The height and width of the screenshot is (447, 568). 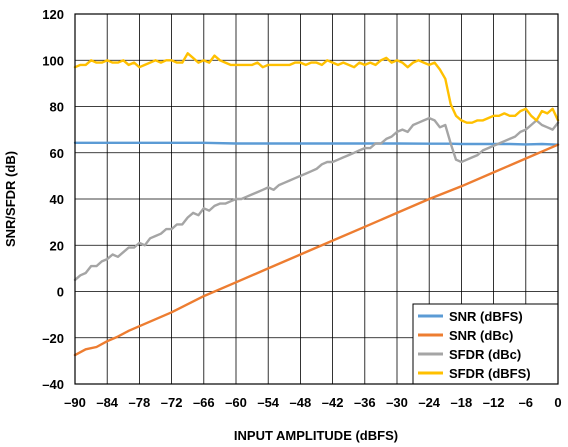 I want to click on y-tick-label: 100, so click(x=53, y=60).